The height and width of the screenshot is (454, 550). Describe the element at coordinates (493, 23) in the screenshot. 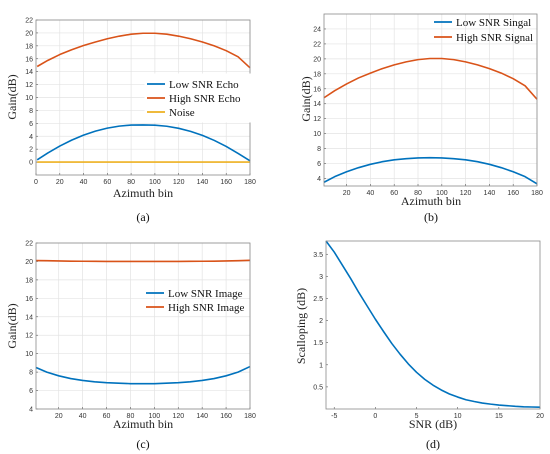

I see `legend-label: Low SNR Singal` at that location.